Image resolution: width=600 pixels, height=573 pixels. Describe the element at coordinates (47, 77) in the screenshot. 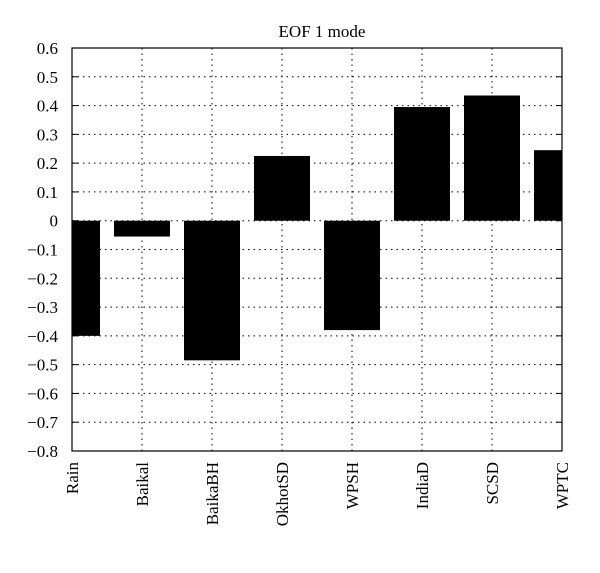

I see `y-tick-label: 0.5` at that location.